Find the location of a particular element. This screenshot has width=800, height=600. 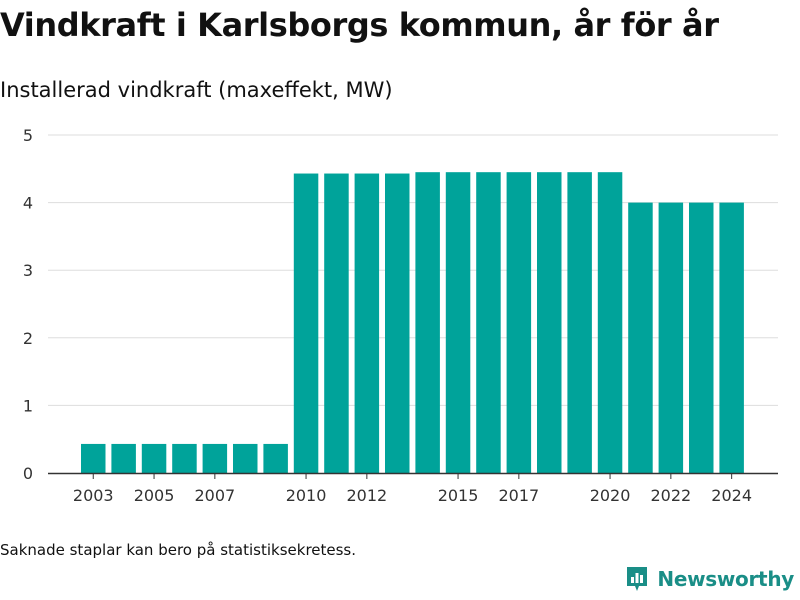

bar-2019 is located at coordinates (579, 322).